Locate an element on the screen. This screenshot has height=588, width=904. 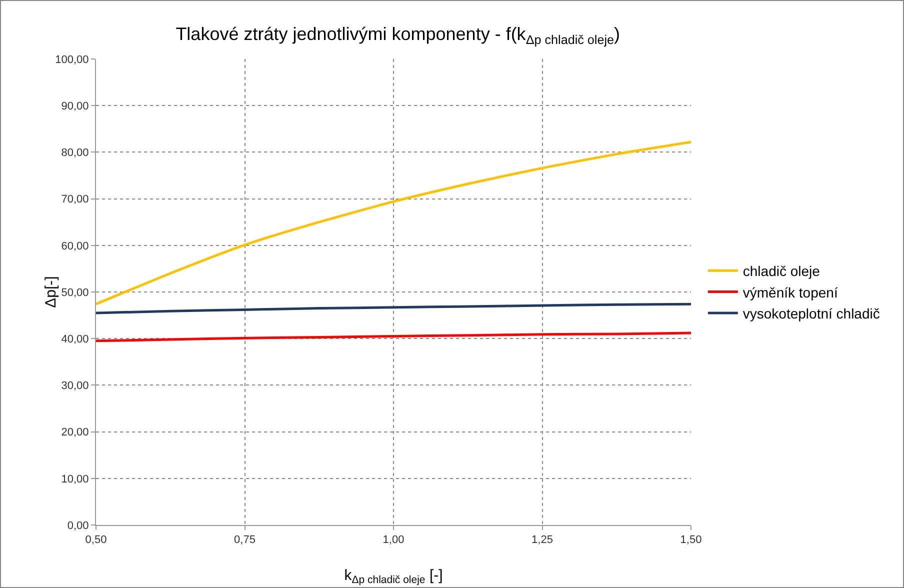
y-tick-label: 20,00 is located at coordinates (75, 432).